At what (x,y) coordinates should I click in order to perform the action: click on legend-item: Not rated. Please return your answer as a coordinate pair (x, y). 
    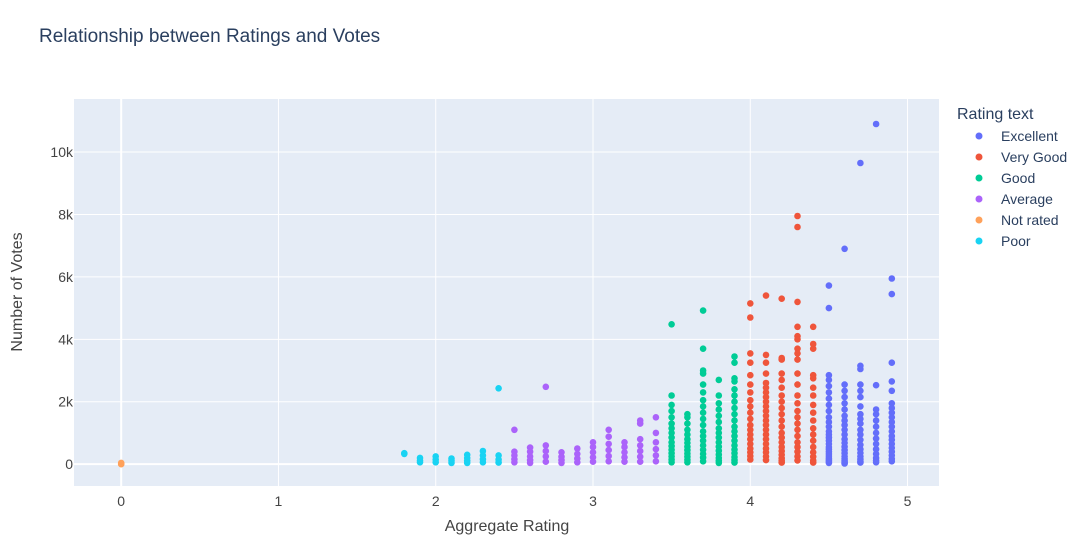
    Looking at the image, I should click on (1017, 220).